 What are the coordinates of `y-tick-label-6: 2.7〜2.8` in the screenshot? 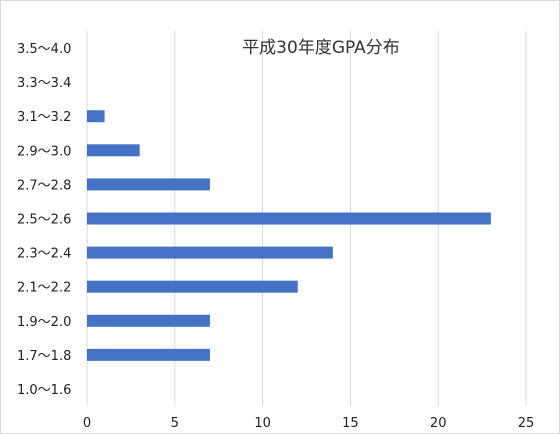 It's located at (44, 185).